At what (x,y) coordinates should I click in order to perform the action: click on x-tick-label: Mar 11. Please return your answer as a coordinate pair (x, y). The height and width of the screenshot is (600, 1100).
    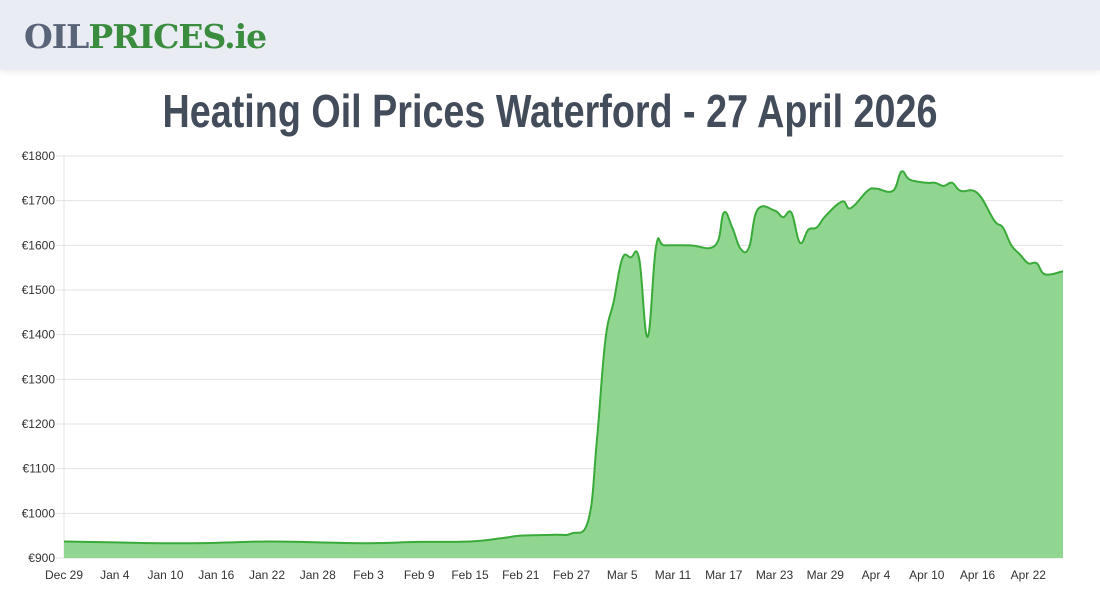
    Looking at the image, I should click on (673, 575).